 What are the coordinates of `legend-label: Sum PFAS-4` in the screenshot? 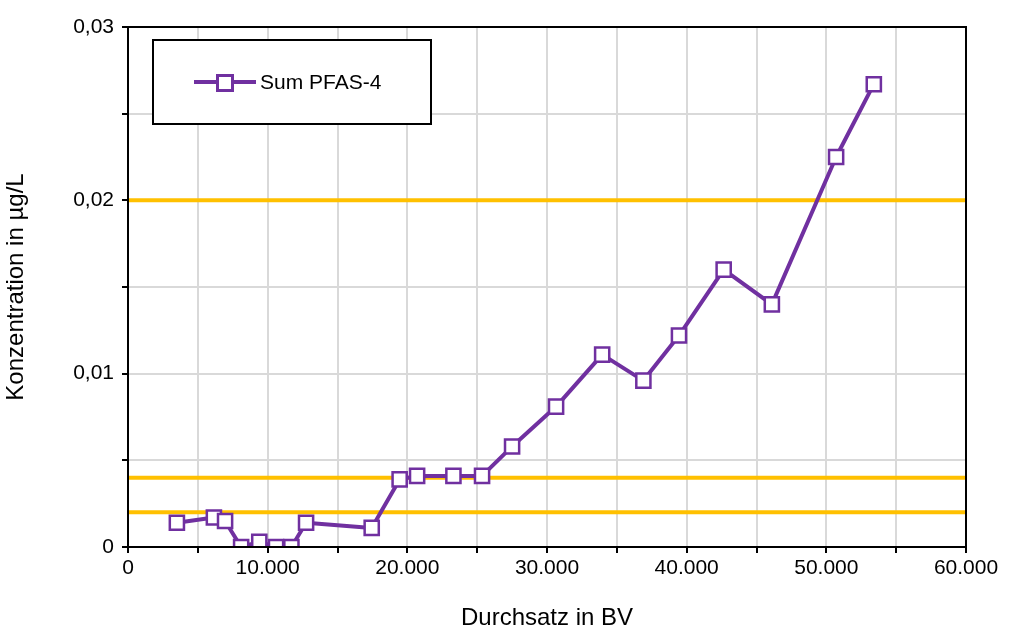 It's located at (321, 82).